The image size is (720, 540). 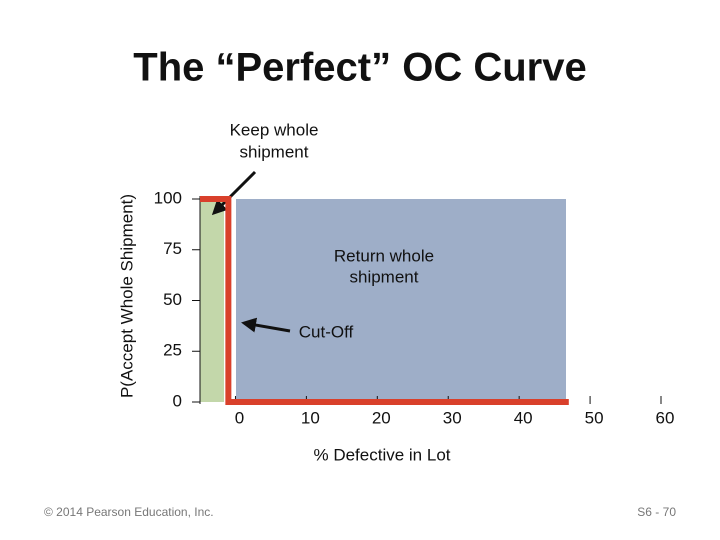 I want to click on y-tick-label: 50, so click(x=172, y=299).